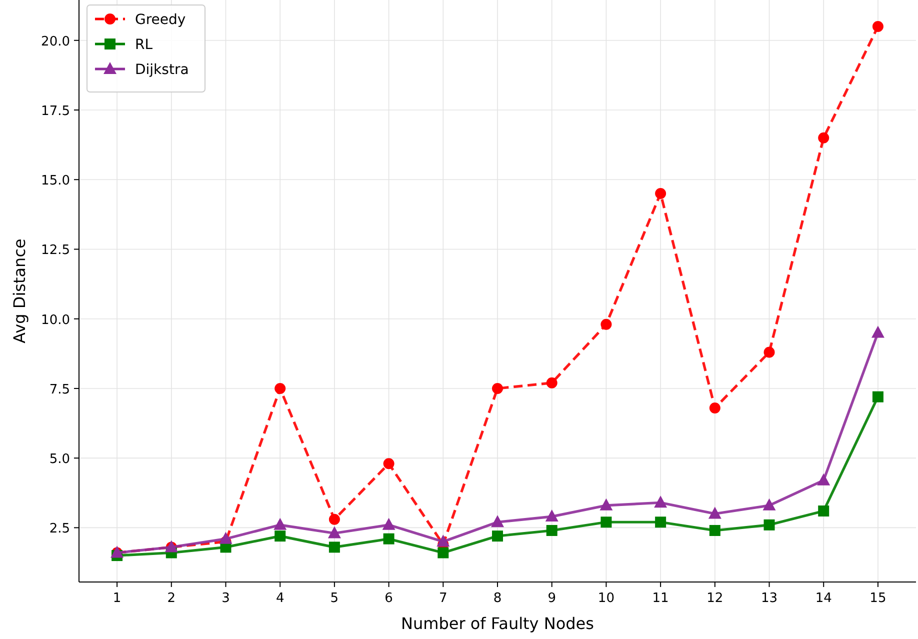  I want to click on x-tick-label: 13, so click(769, 598).